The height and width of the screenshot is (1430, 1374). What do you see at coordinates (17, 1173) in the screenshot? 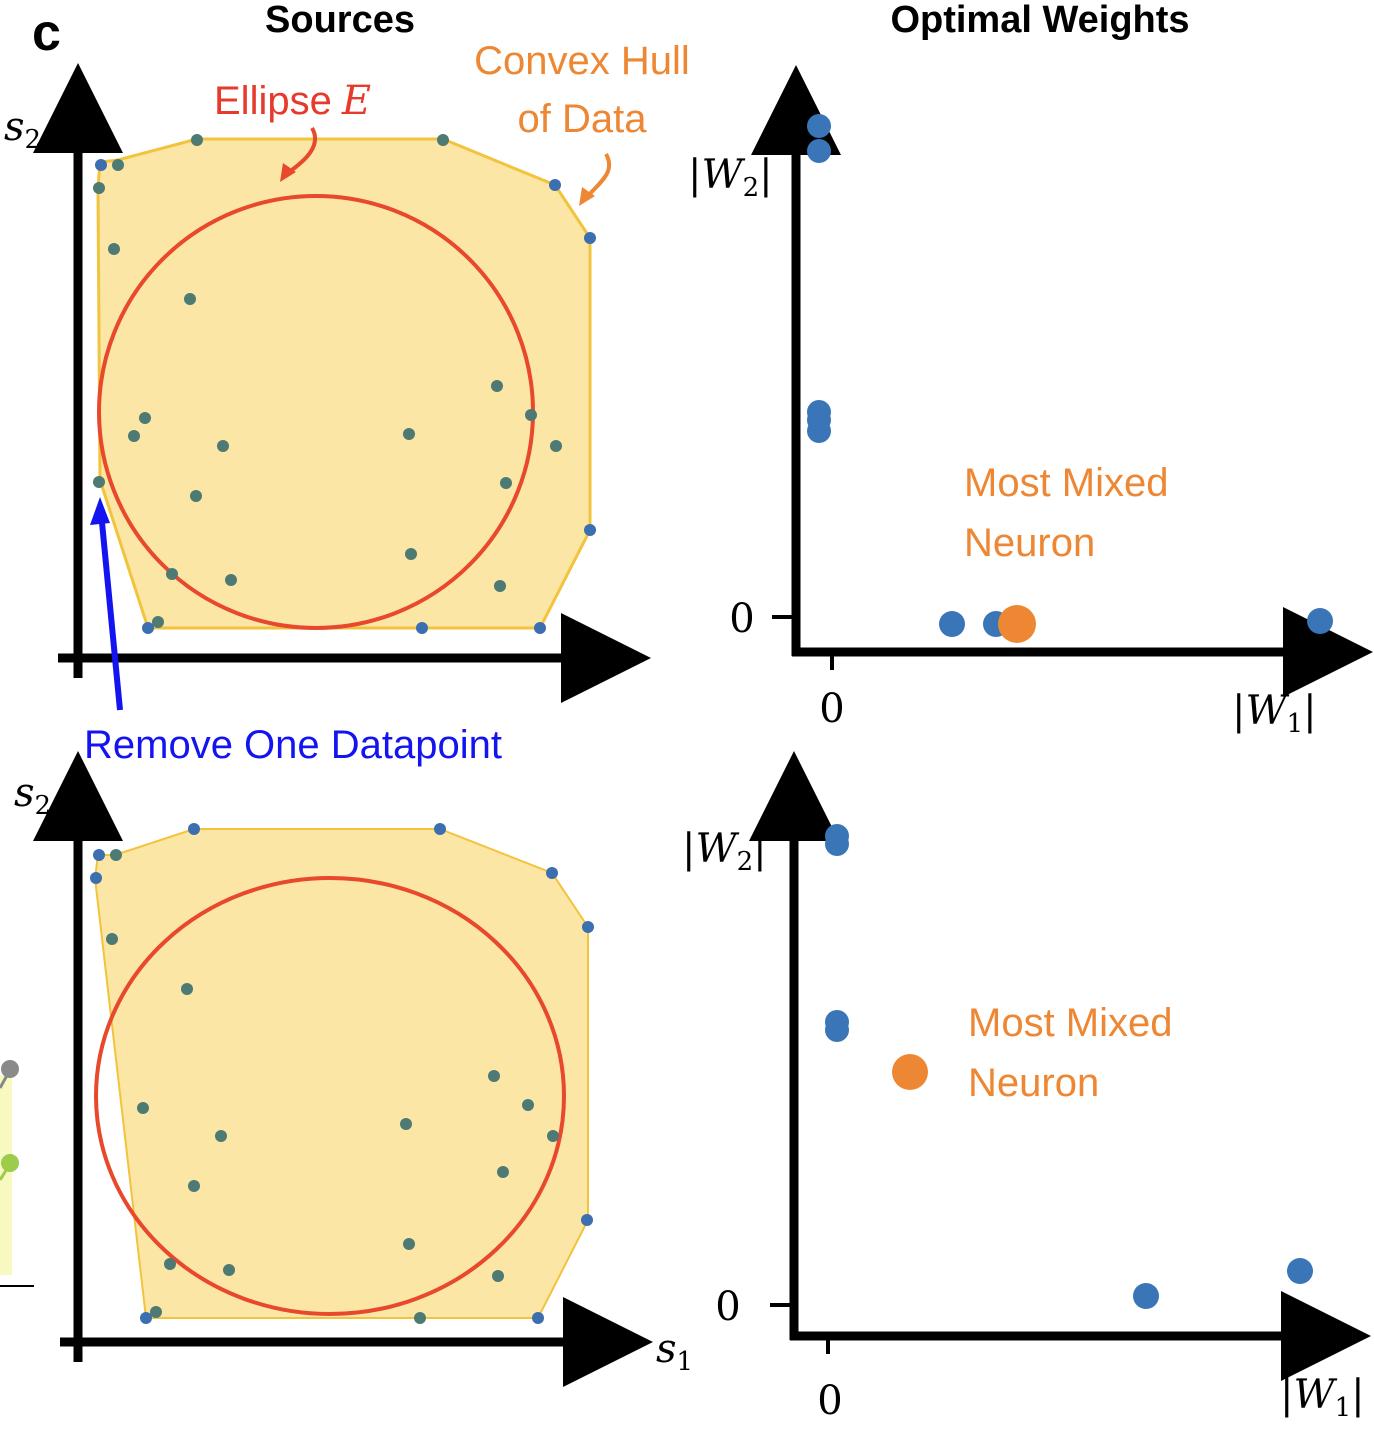
I see `left-edge-fragment` at bounding box center [17, 1173].